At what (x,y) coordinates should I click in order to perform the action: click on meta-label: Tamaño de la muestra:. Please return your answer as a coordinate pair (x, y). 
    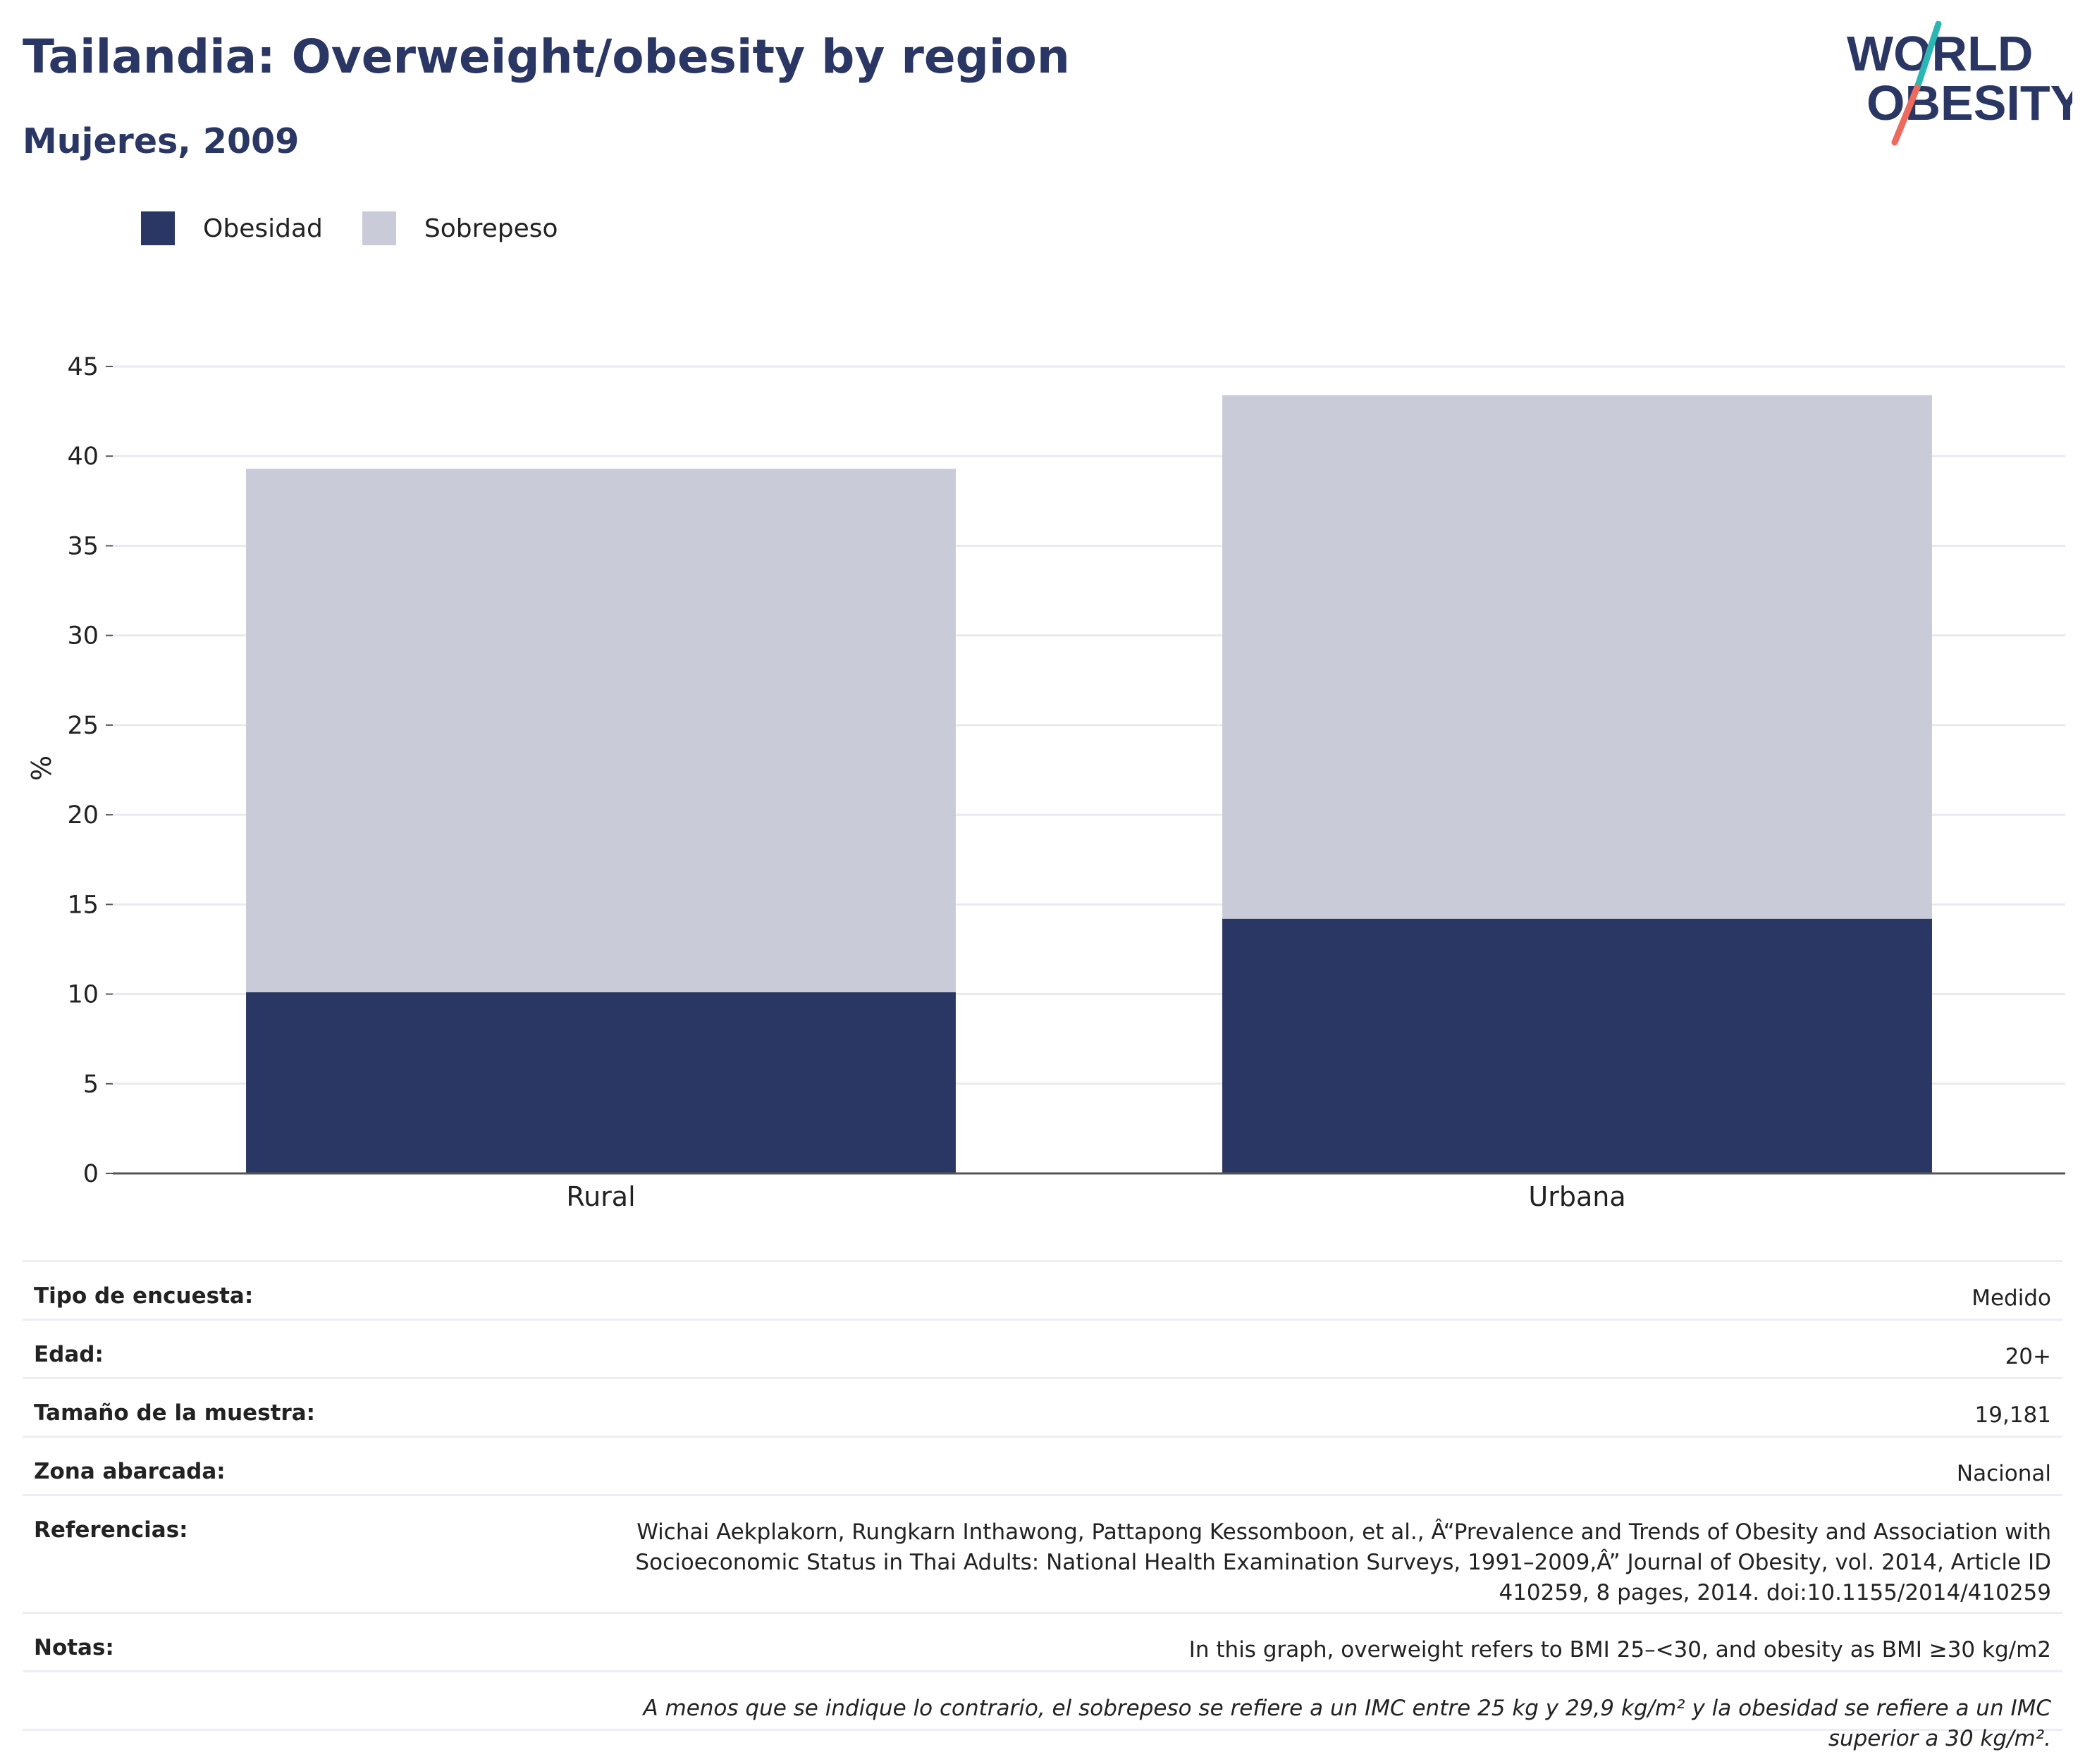
    Looking at the image, I should click on (175, 1413).